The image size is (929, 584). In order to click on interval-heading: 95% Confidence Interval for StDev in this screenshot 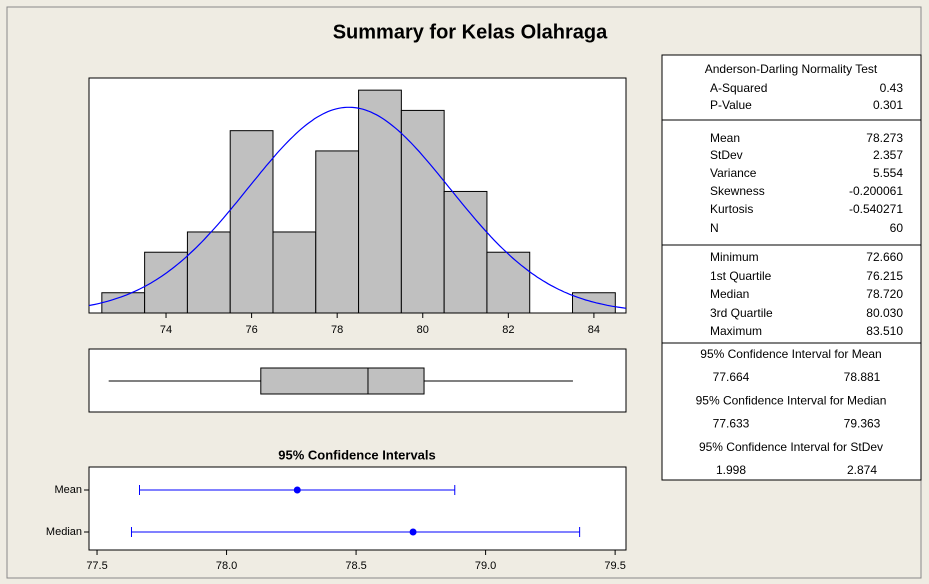, I will do `click(791, 447)`.